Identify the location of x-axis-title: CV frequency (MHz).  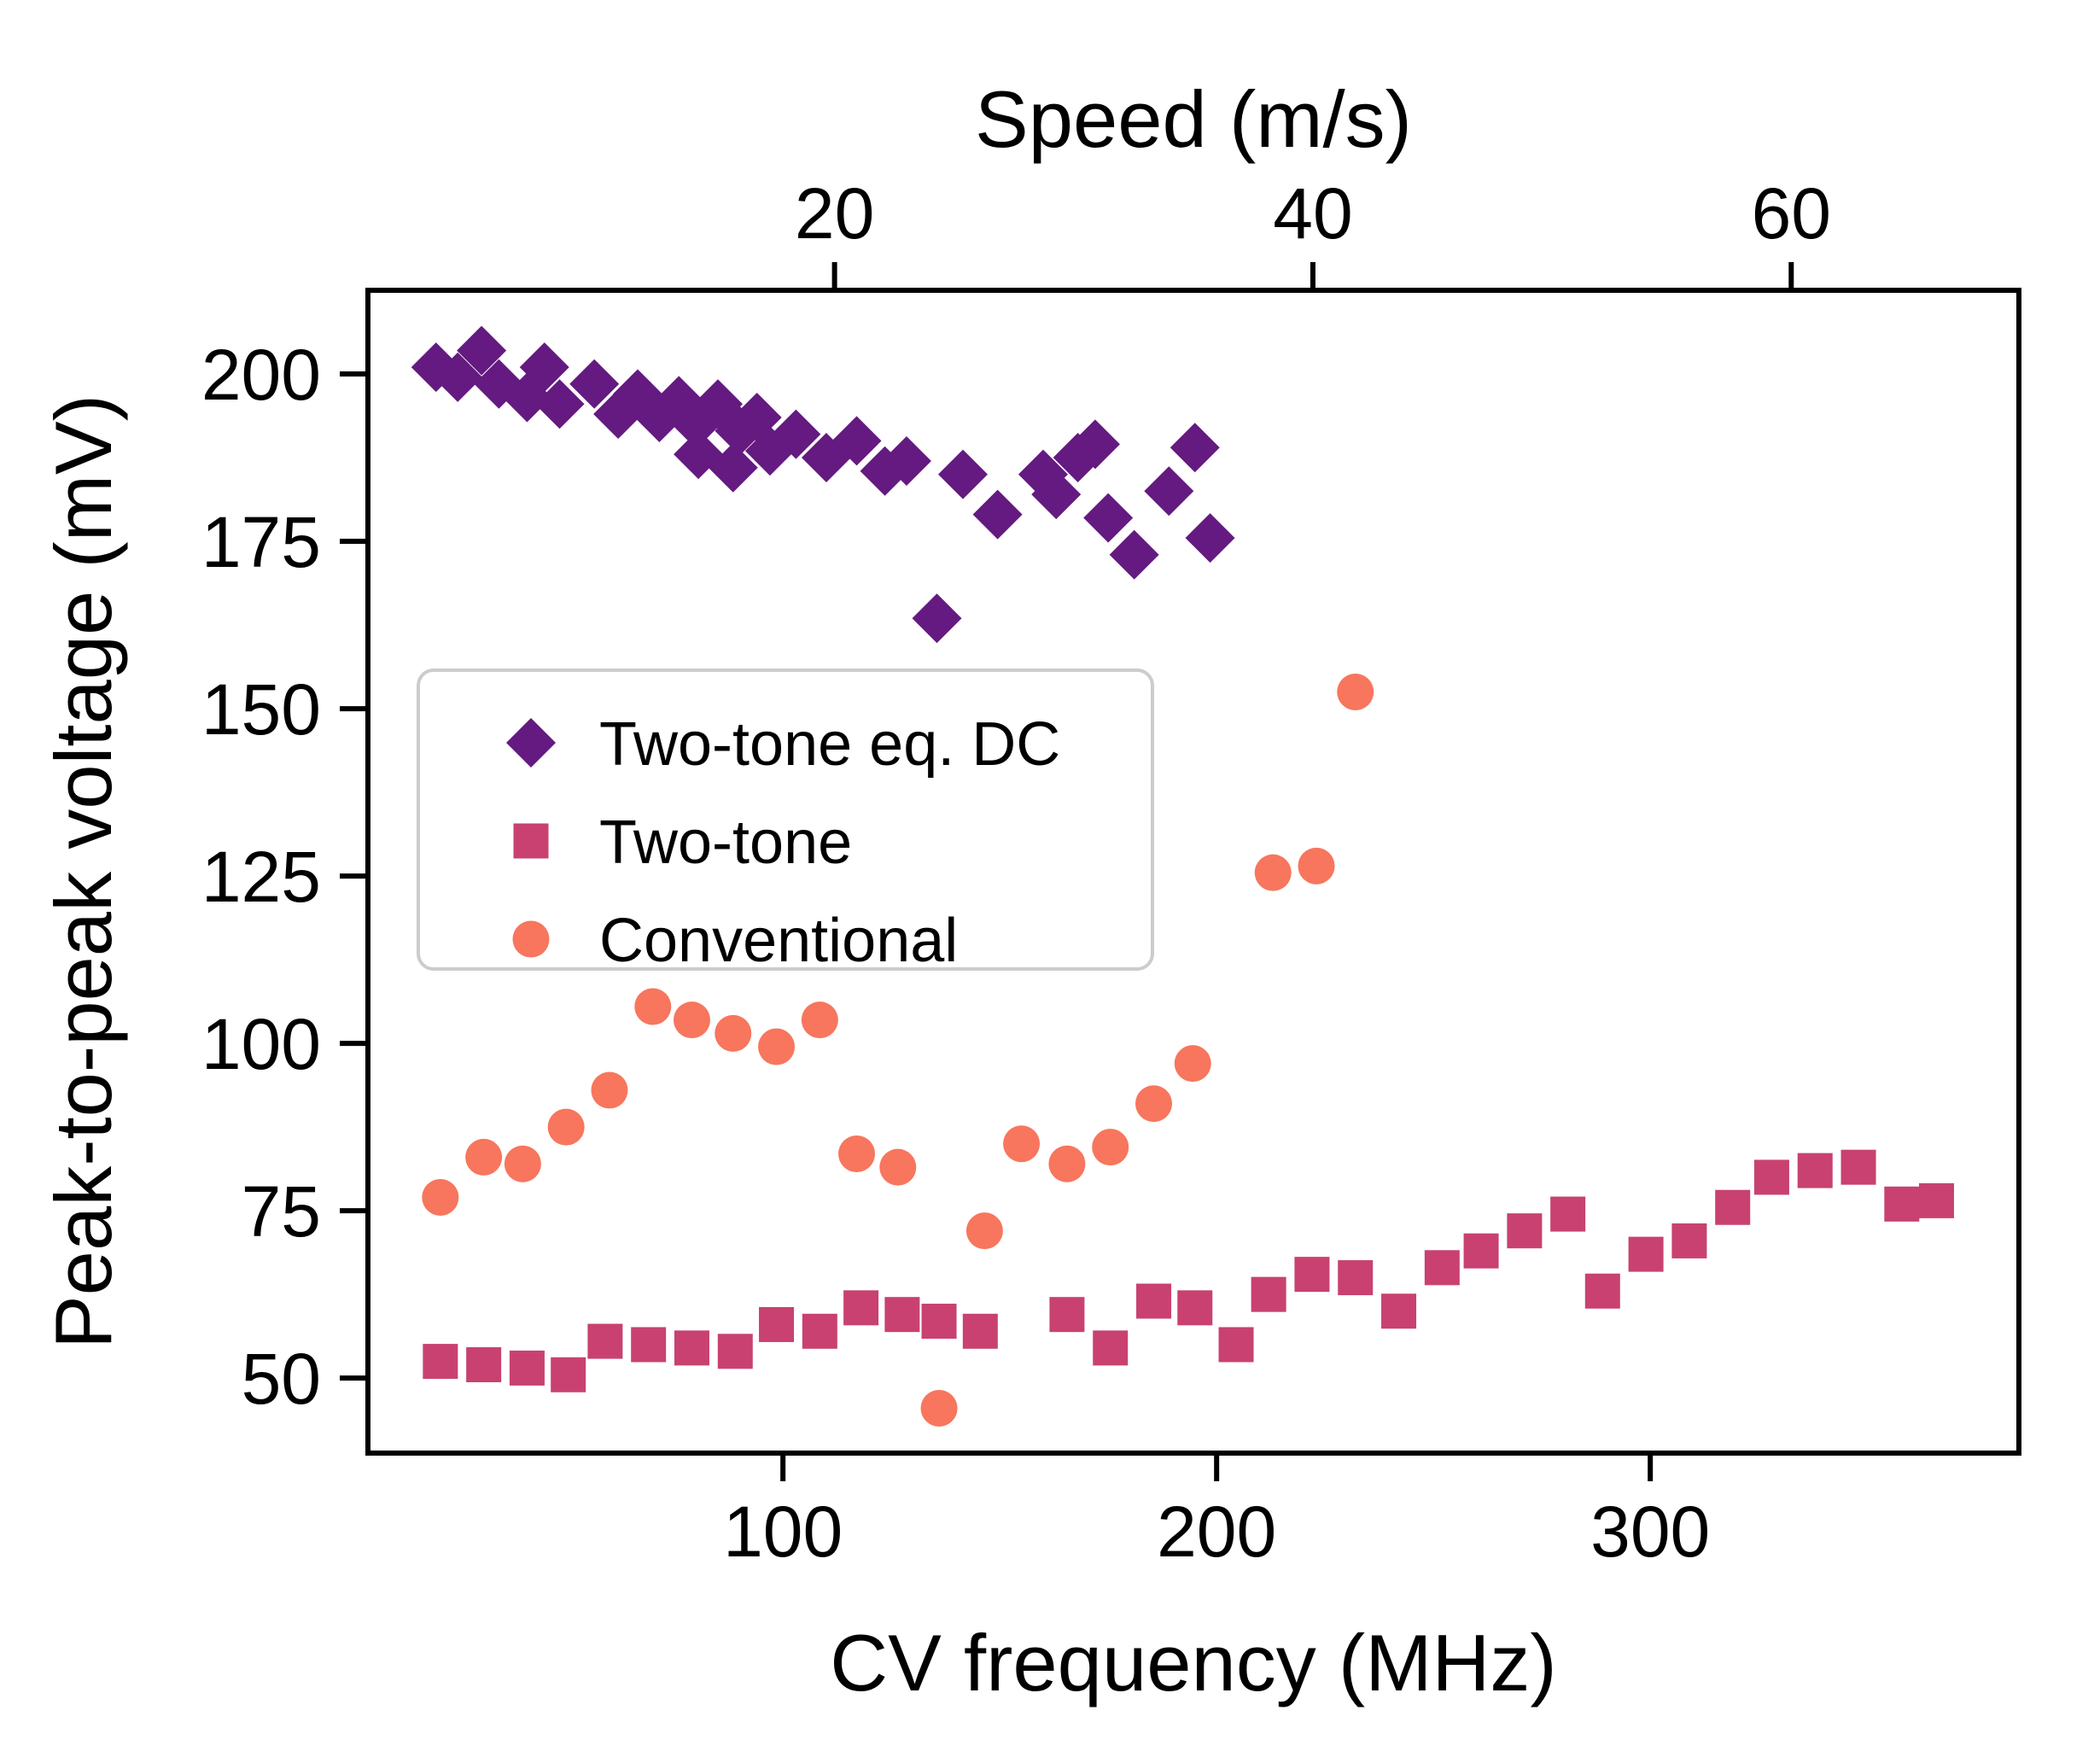
(1193, 1663).